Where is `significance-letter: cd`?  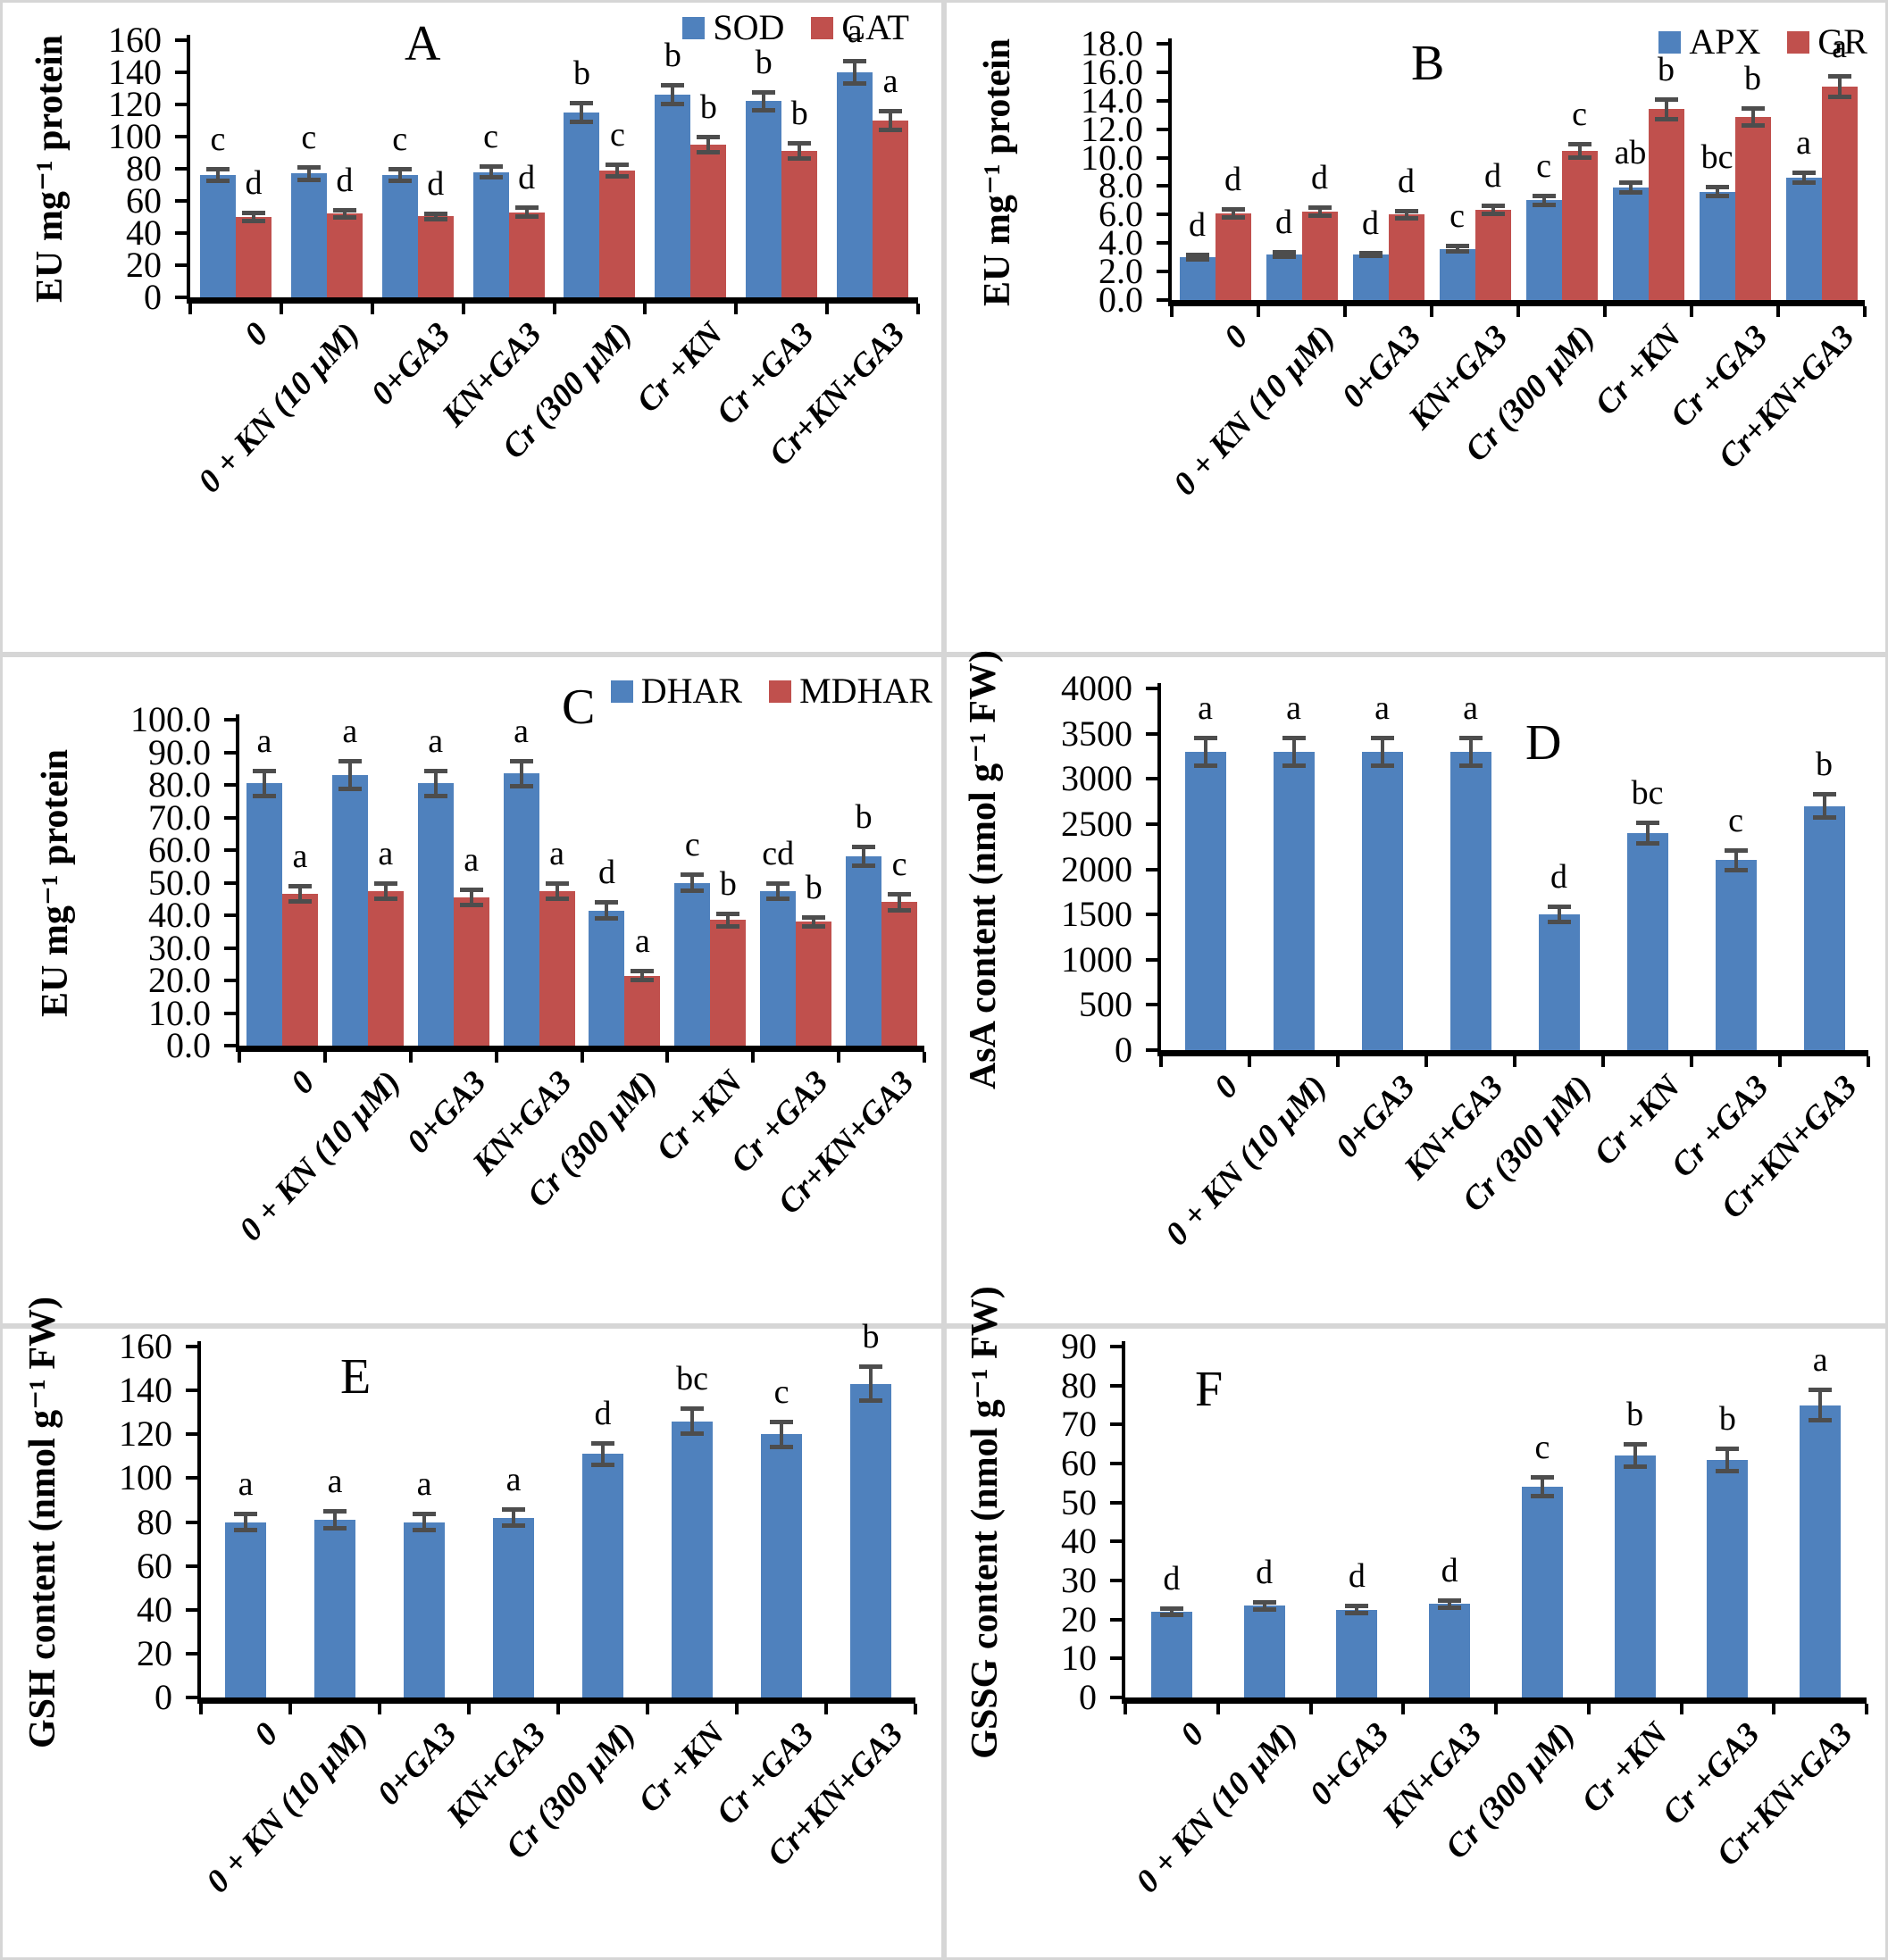 significance-letter: cd is located at coordinates (778, 853).